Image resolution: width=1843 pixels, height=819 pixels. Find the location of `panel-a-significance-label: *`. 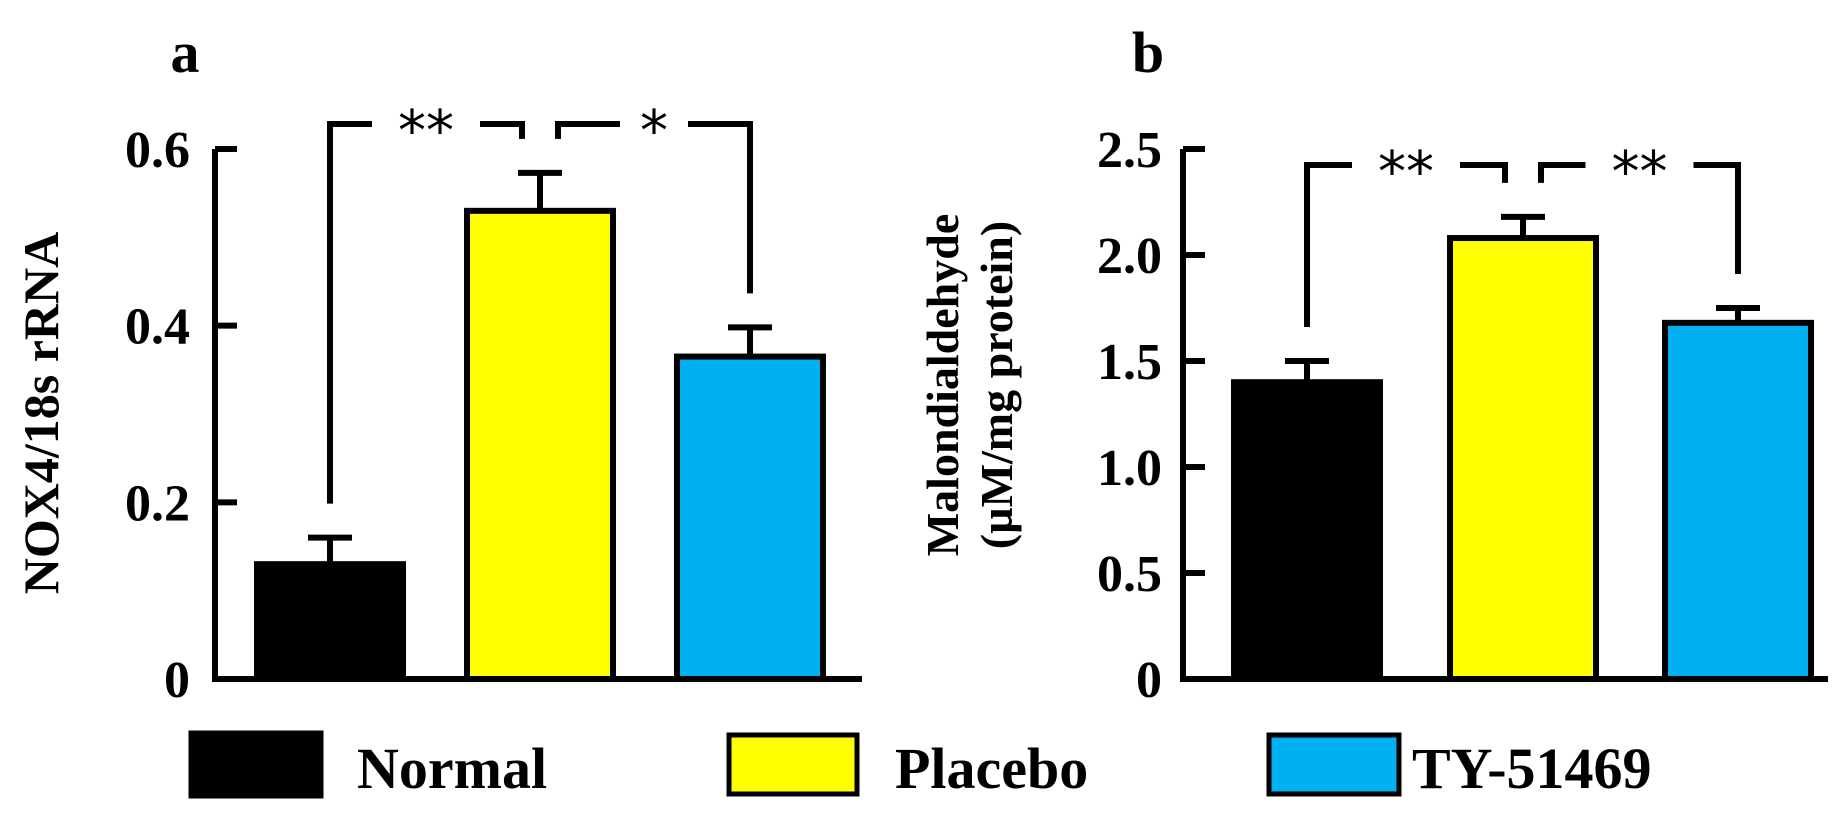

panel-a-significance-label: * is located at coordinates (654, 131).